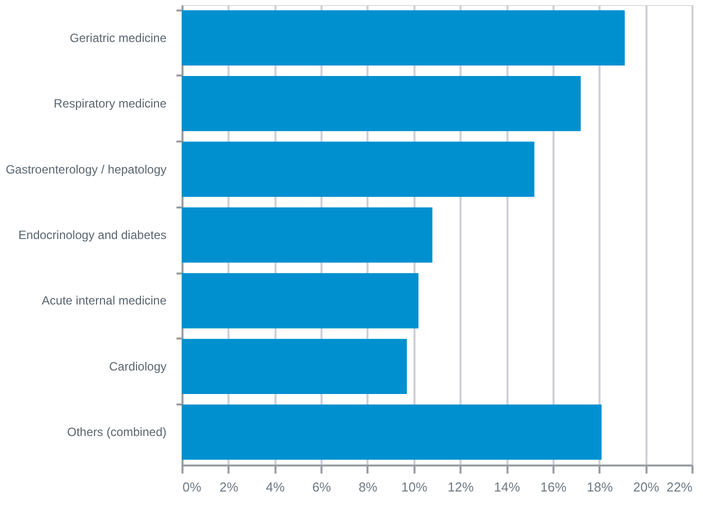 The image size is (703, 509). I want to click on x-tick-label: 6%, so click(322, 487).